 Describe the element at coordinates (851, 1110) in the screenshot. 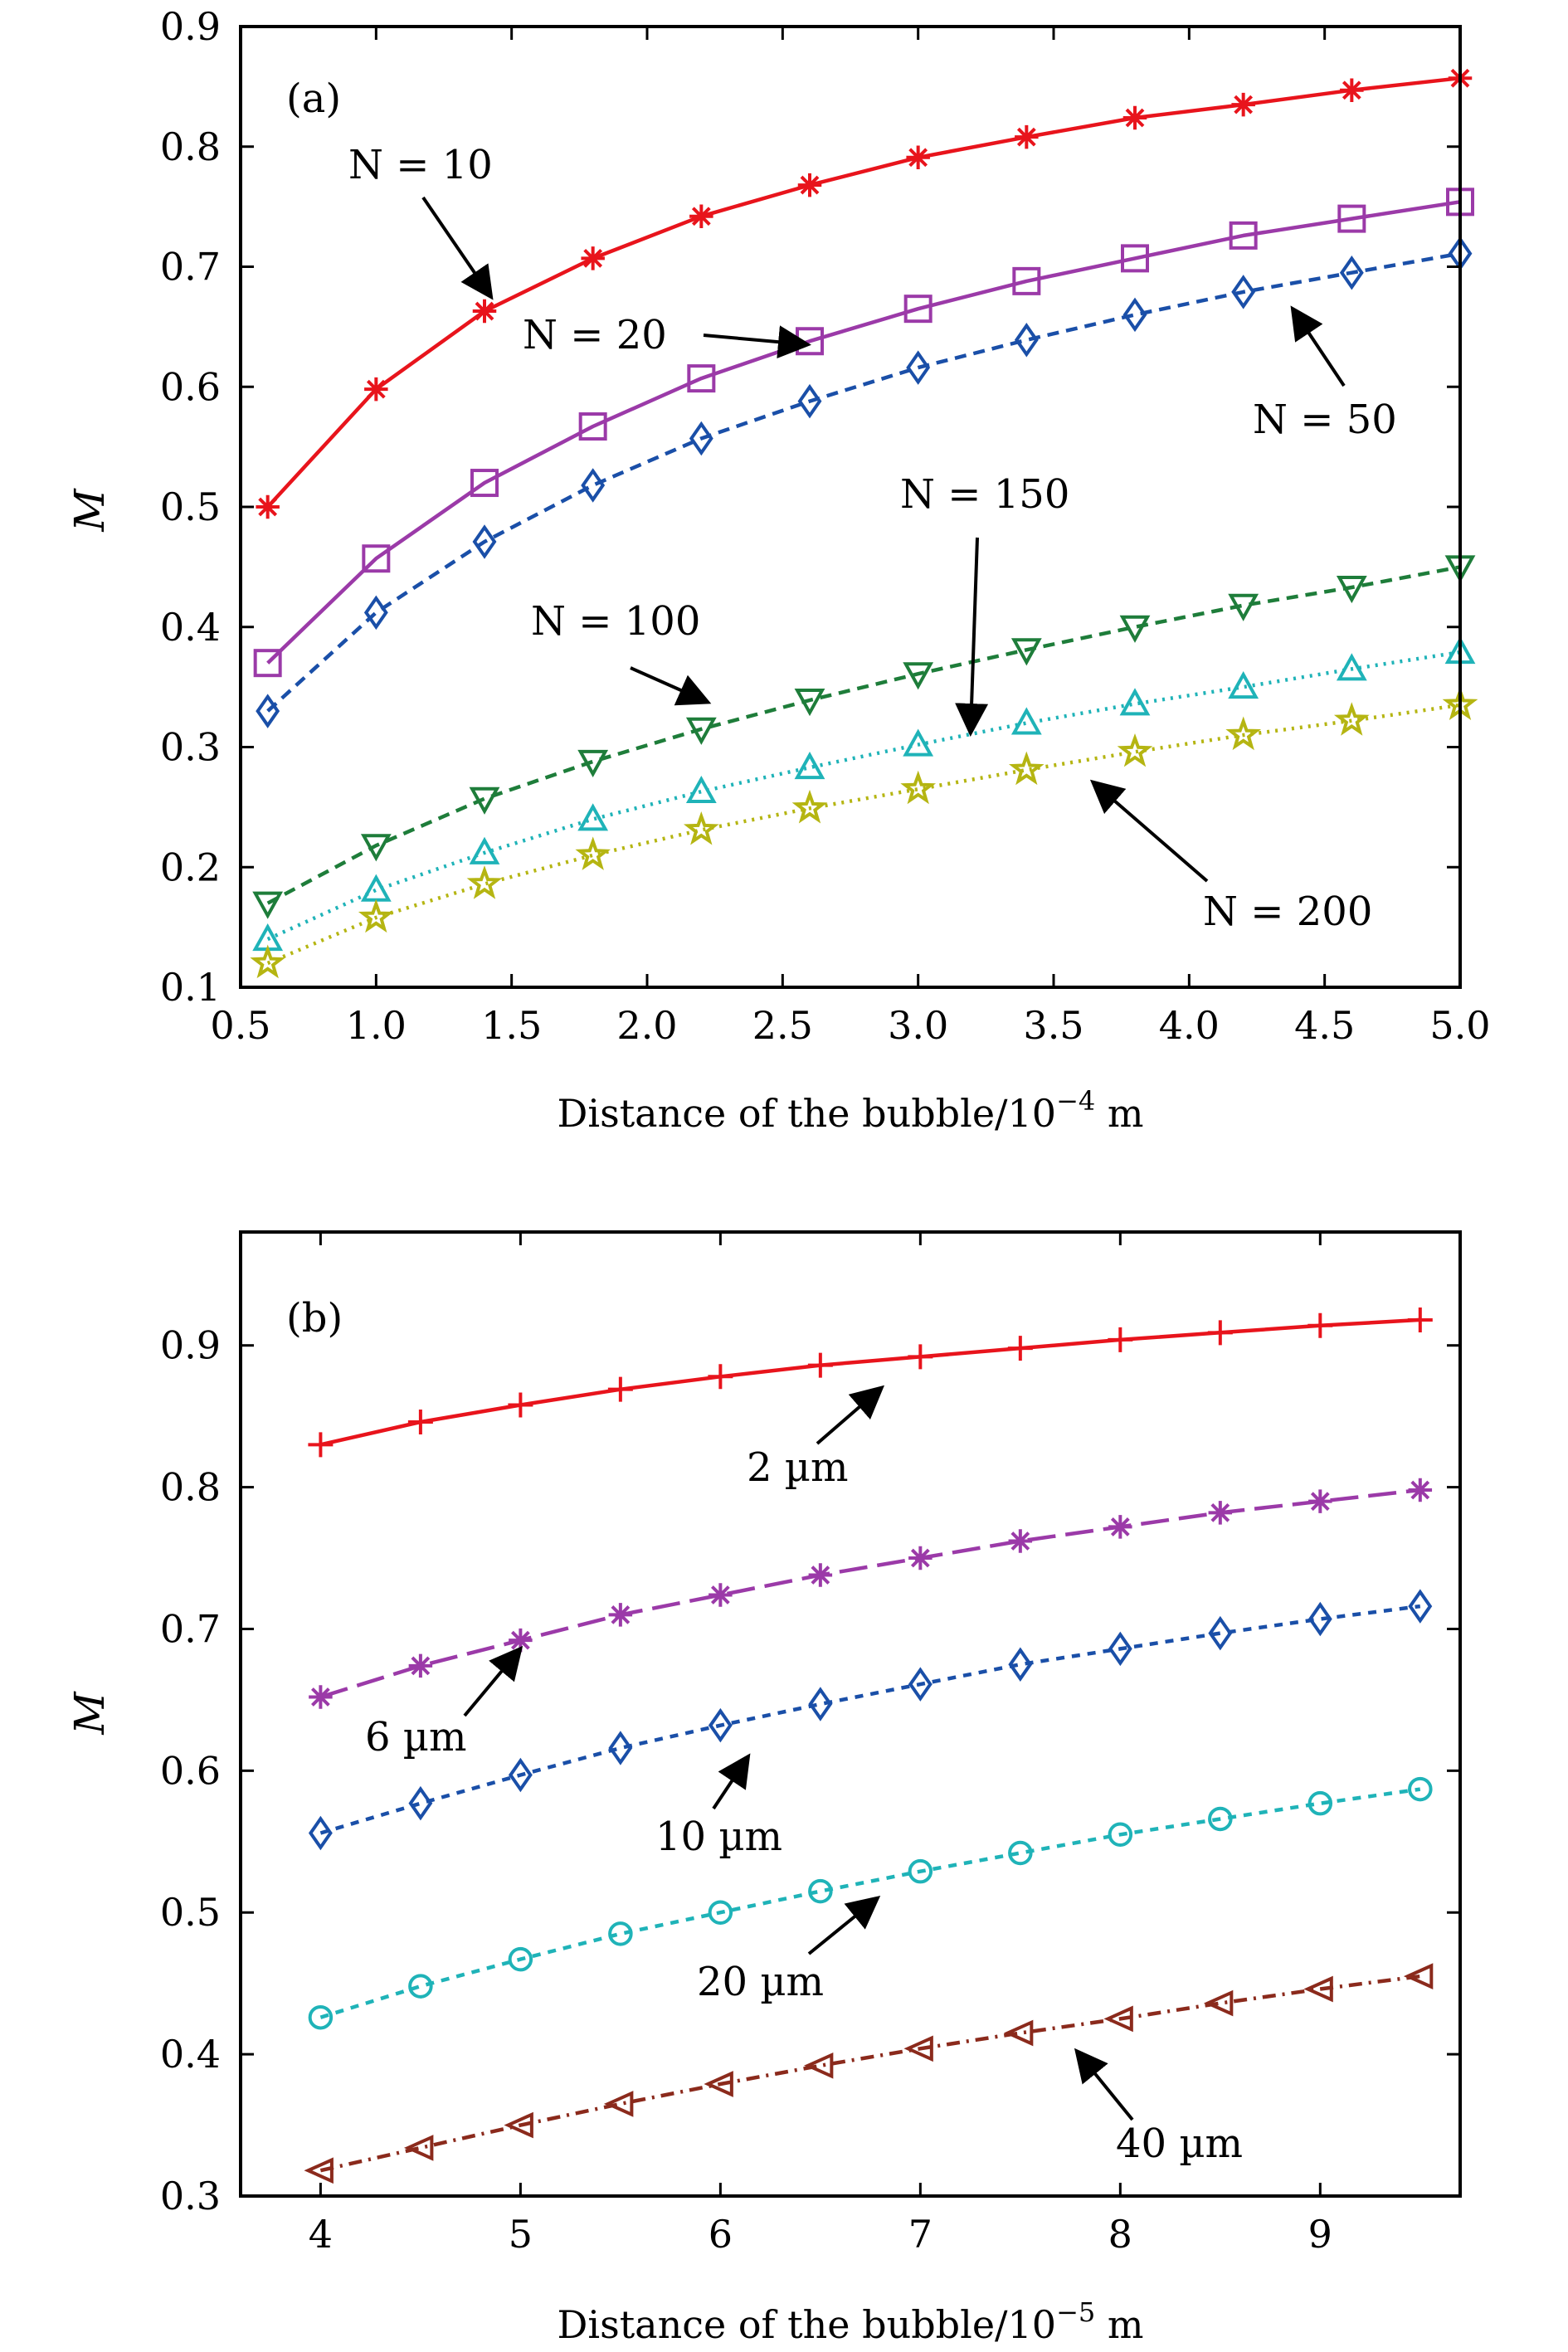

I see `panel-a-x-axis-label: Distance of the bubble/10−4 m` at that location.